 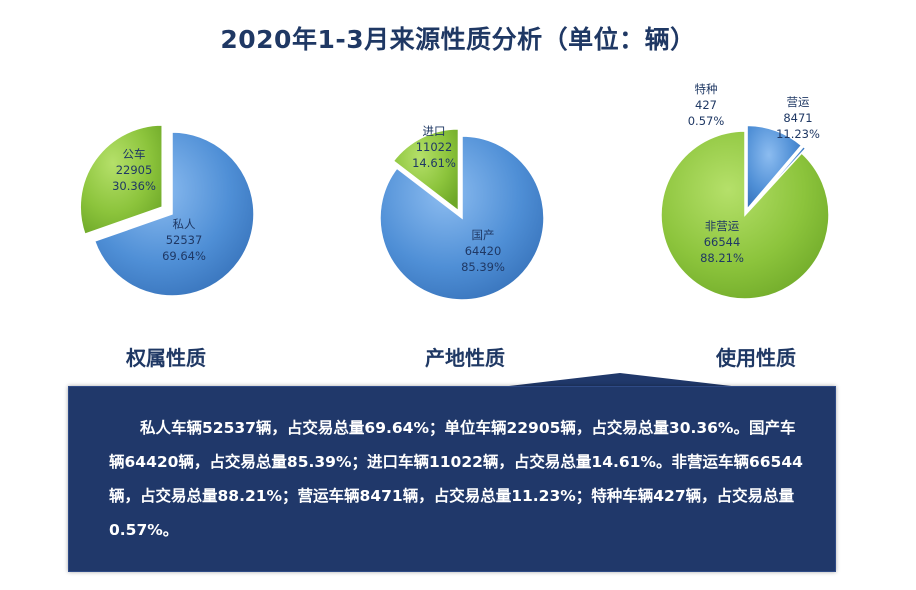 What do you see at coordinates (483, 251) in the screenshot?
I see `pie-label-1-0-value: 64420` at bounding box center [483, 251].